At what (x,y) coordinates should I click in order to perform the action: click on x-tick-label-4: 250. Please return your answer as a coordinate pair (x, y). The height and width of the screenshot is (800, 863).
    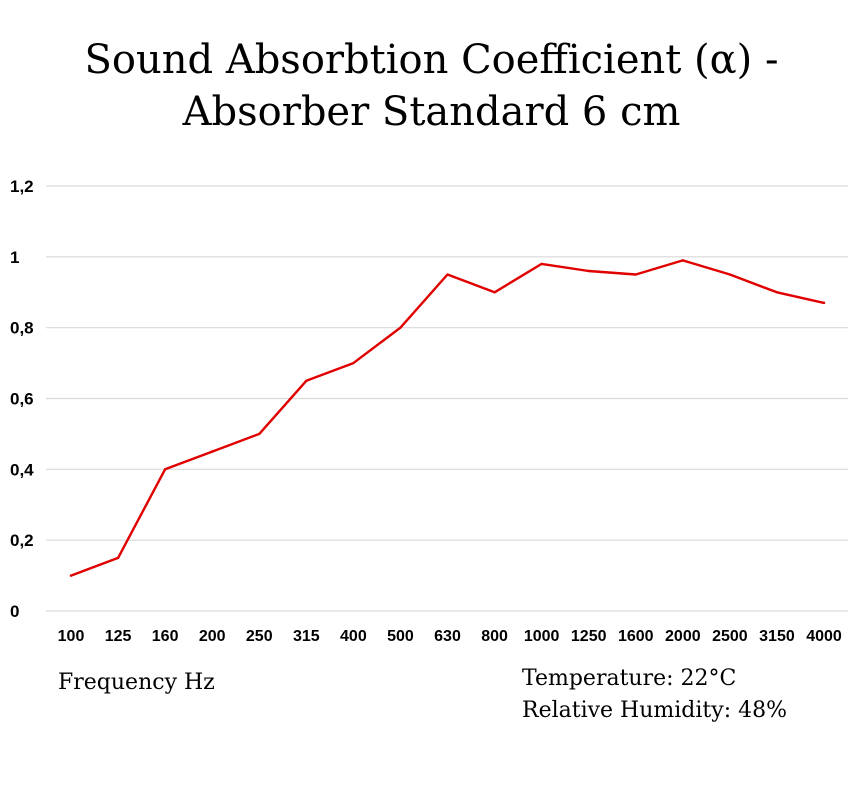
    Looking at the image, I should click on (259, 636).